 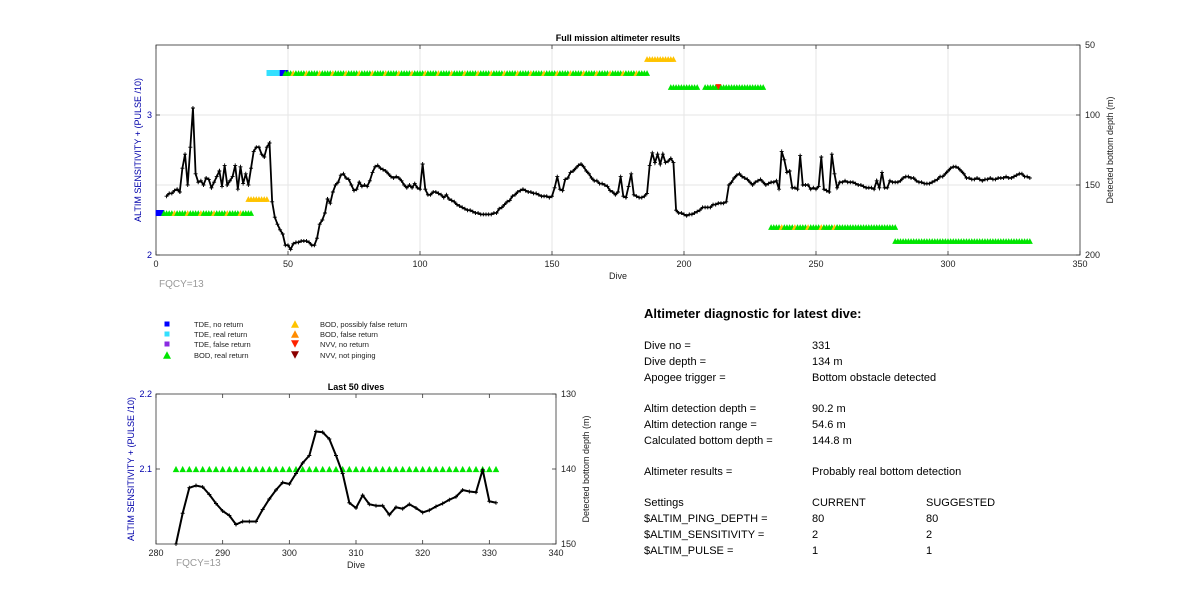 What do you see at coordinates (149, 115) in the screenshot?
I see `y-left-tick-label: 3` at bounding box center [149, 115].